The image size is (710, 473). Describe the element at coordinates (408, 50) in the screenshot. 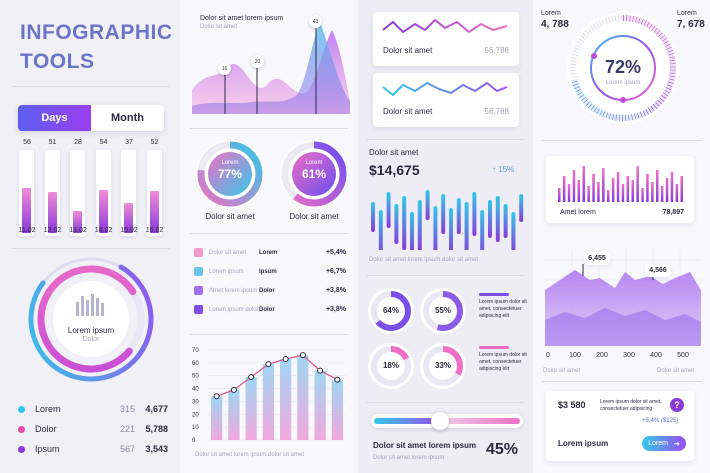

I see `wave-label: Dolor sit amet` at that location.